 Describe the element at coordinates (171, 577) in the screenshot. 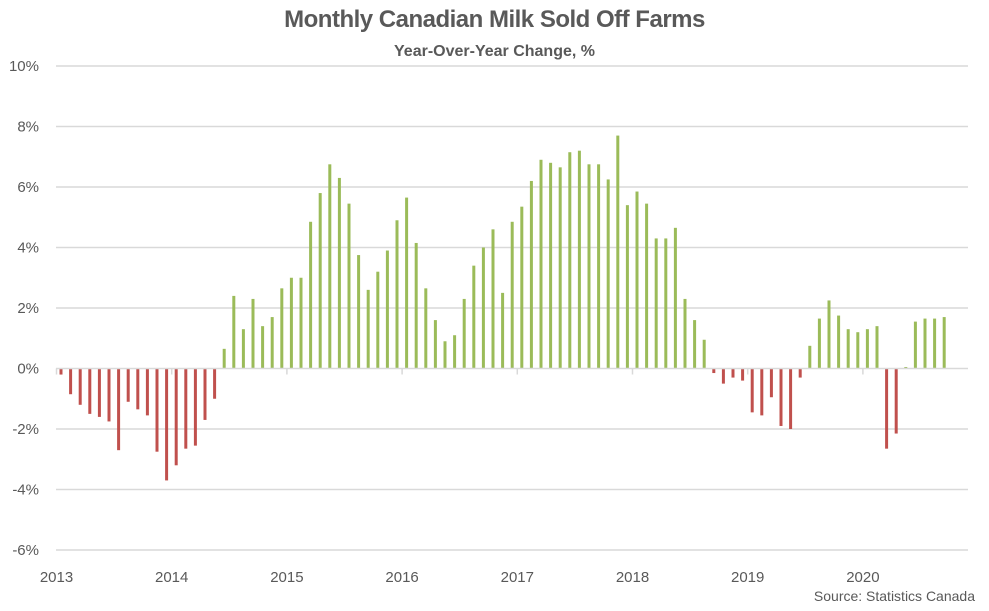

I see `x-tick-label: 2014` at that location.